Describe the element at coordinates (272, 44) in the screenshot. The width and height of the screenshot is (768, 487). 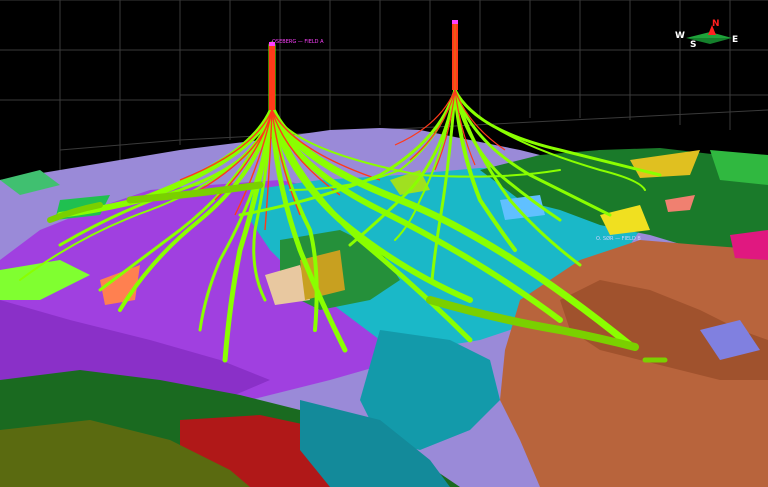
I see `platform-a-marker` at that location.